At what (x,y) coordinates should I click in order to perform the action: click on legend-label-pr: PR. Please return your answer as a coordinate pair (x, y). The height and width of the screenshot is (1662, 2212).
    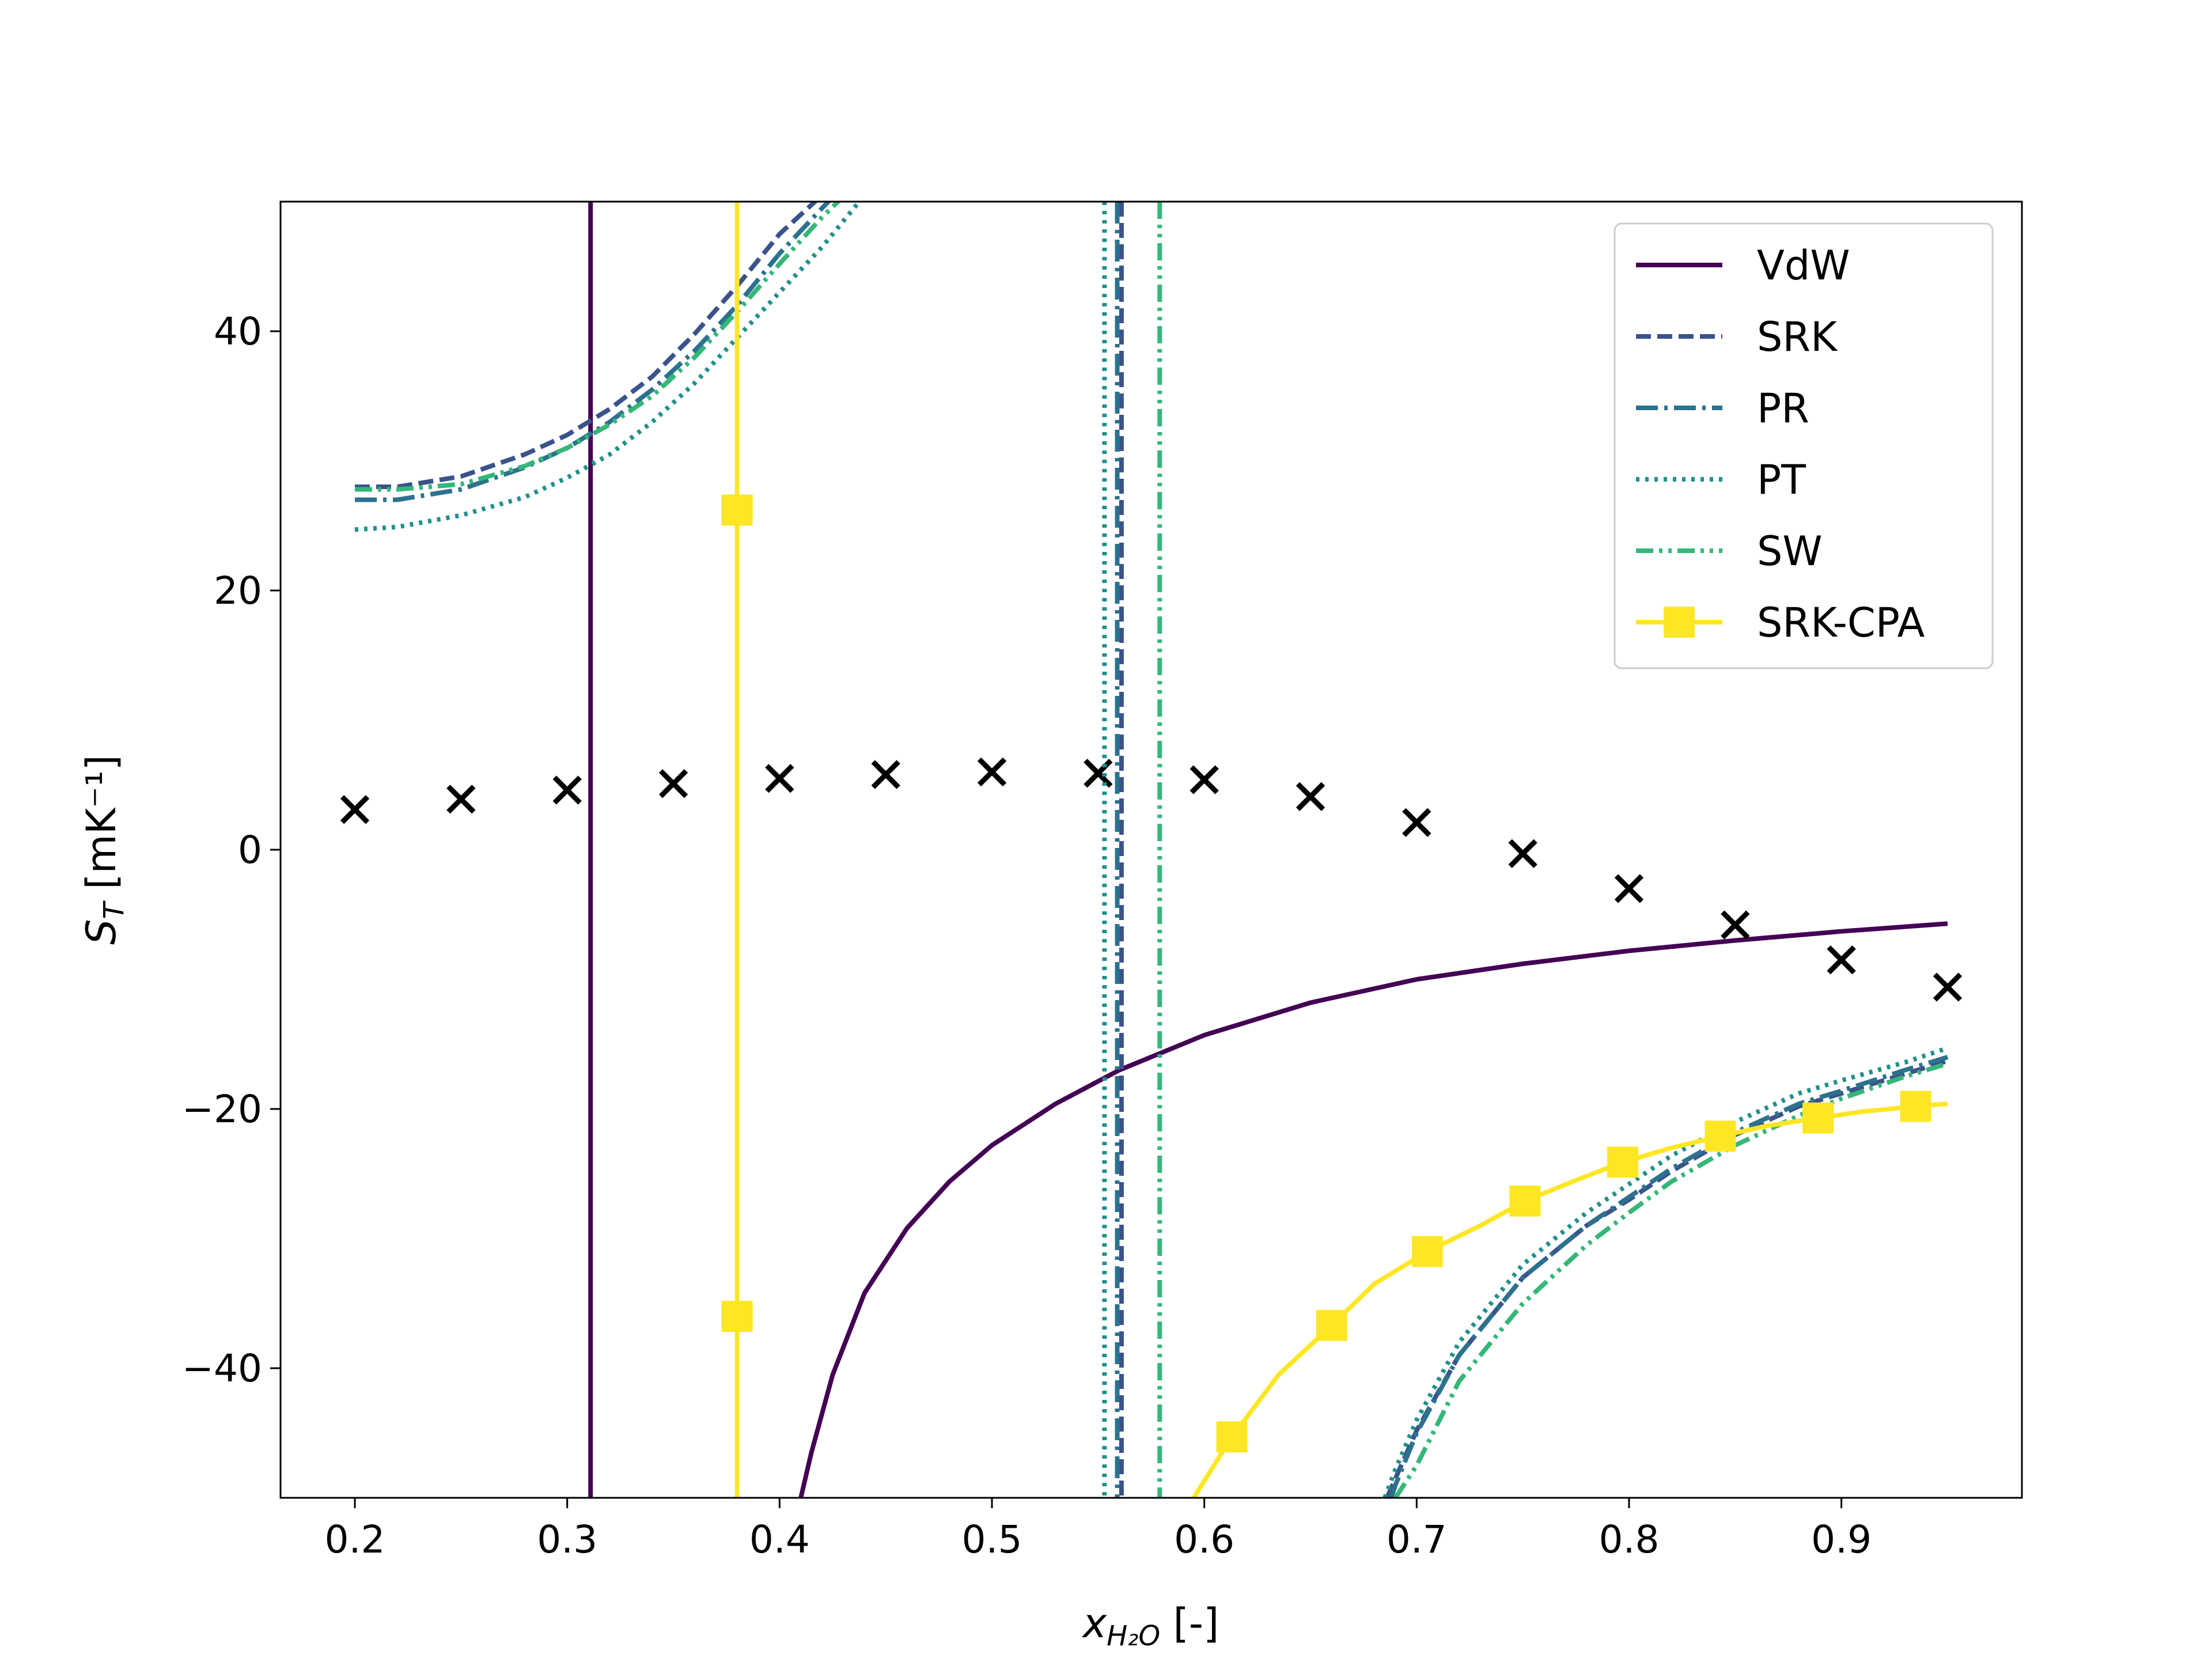
    Looking at the image, I should click on (1783, 409).